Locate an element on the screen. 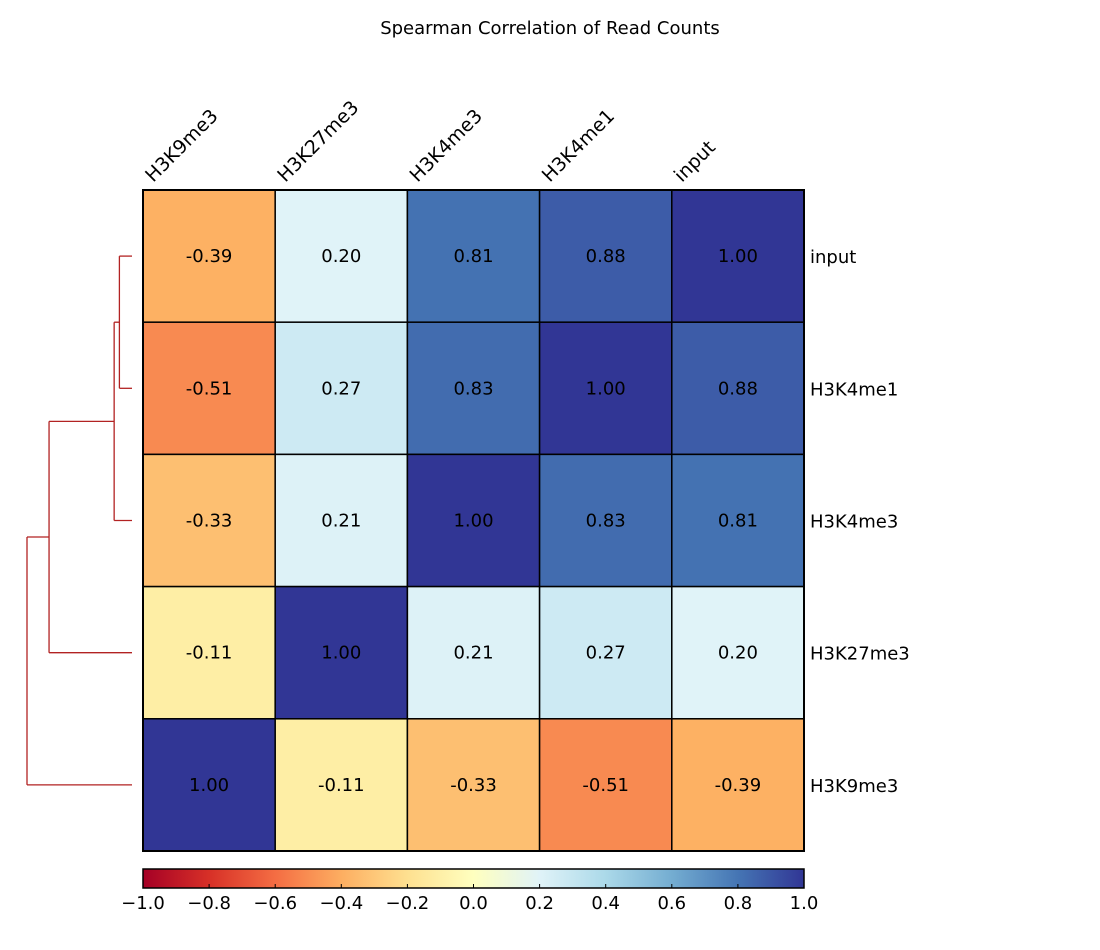  colorbar-tick-label: 0.4 is located at coordinates (605, 903).